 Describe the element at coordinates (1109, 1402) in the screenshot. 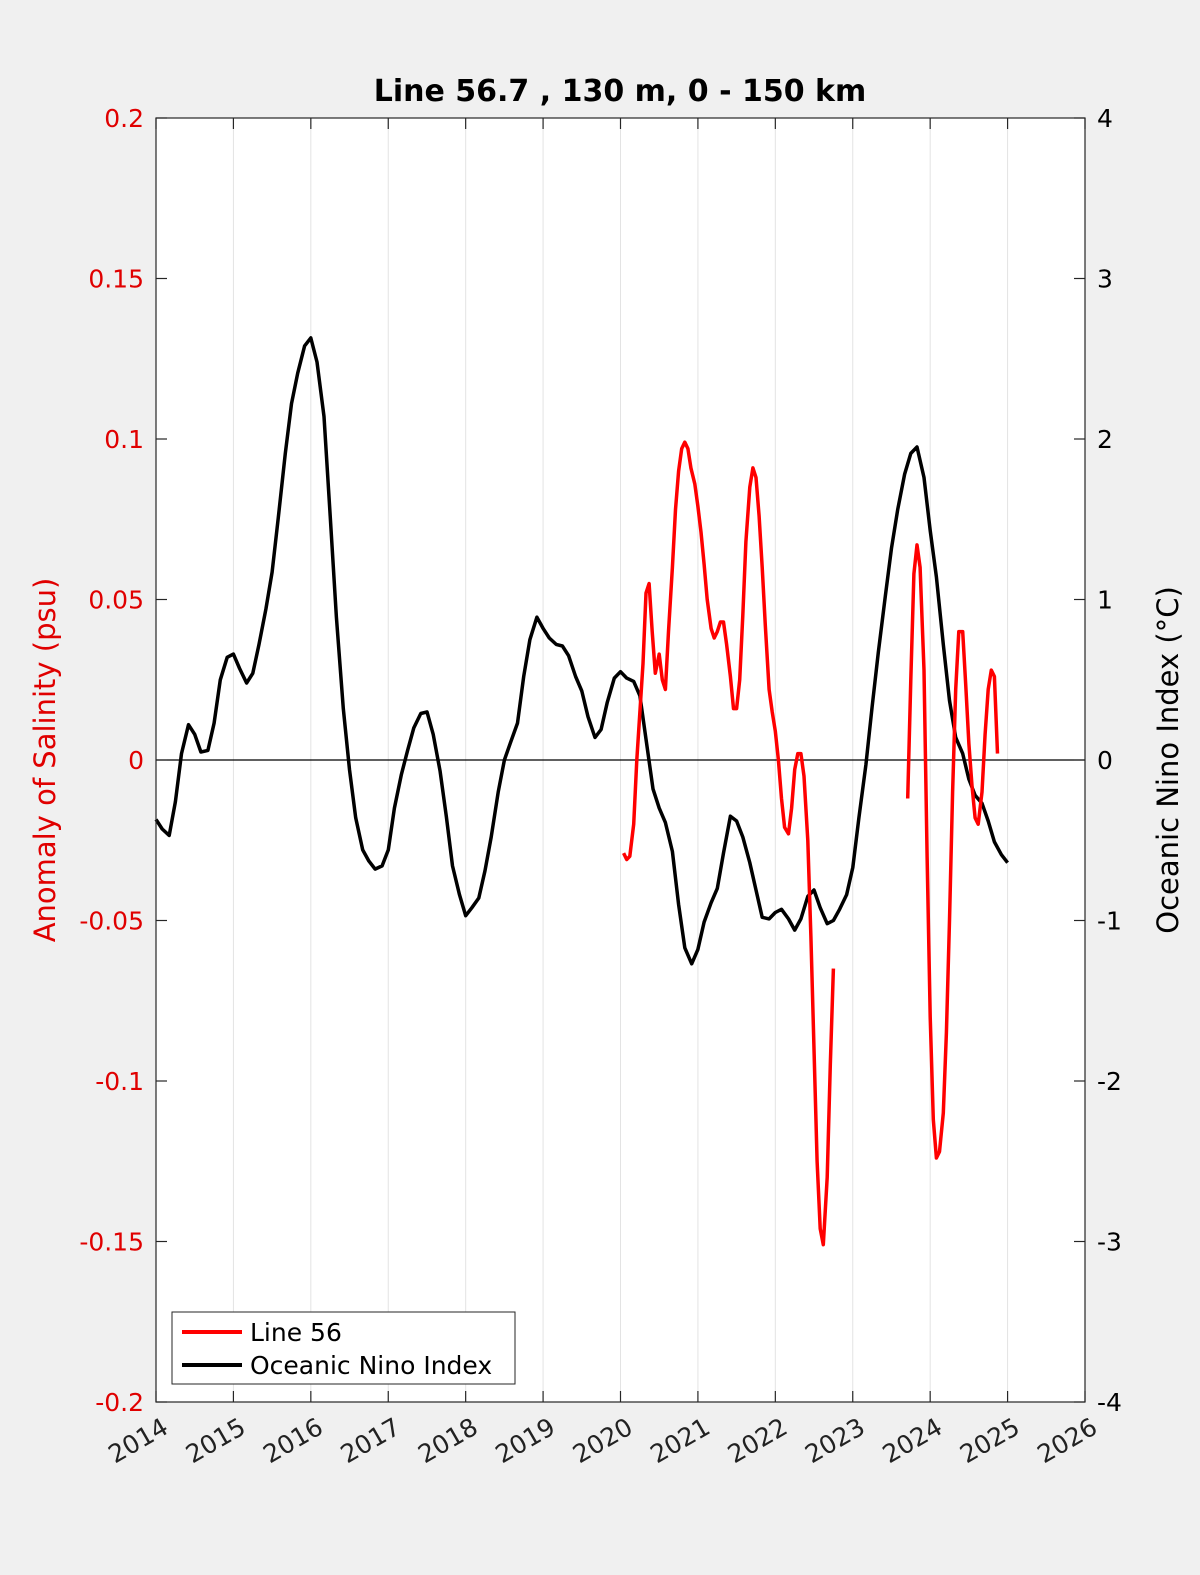

I see `y-right-tick-label: -4` at that location.